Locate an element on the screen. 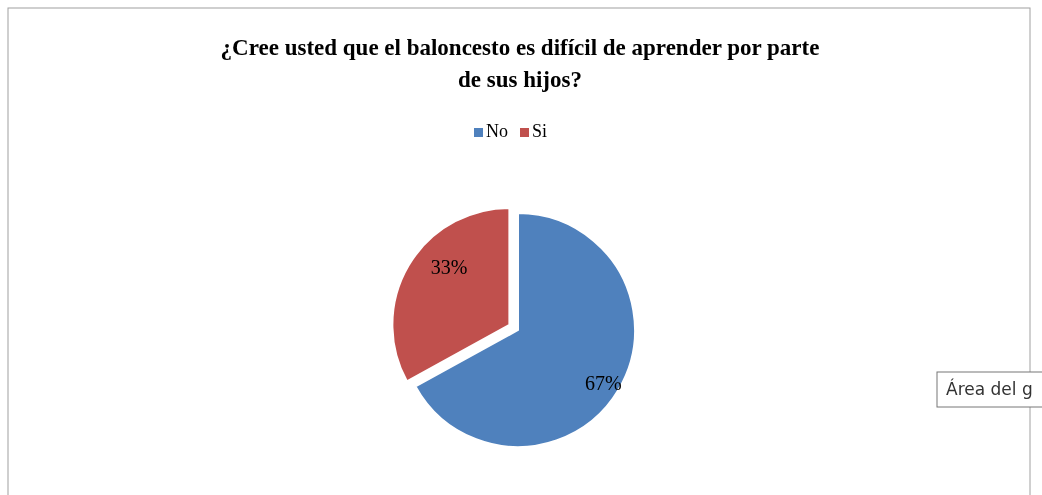 The height and width of the screenshot is (495, 1042). legend-label: No is located at coordinates (497, 131).